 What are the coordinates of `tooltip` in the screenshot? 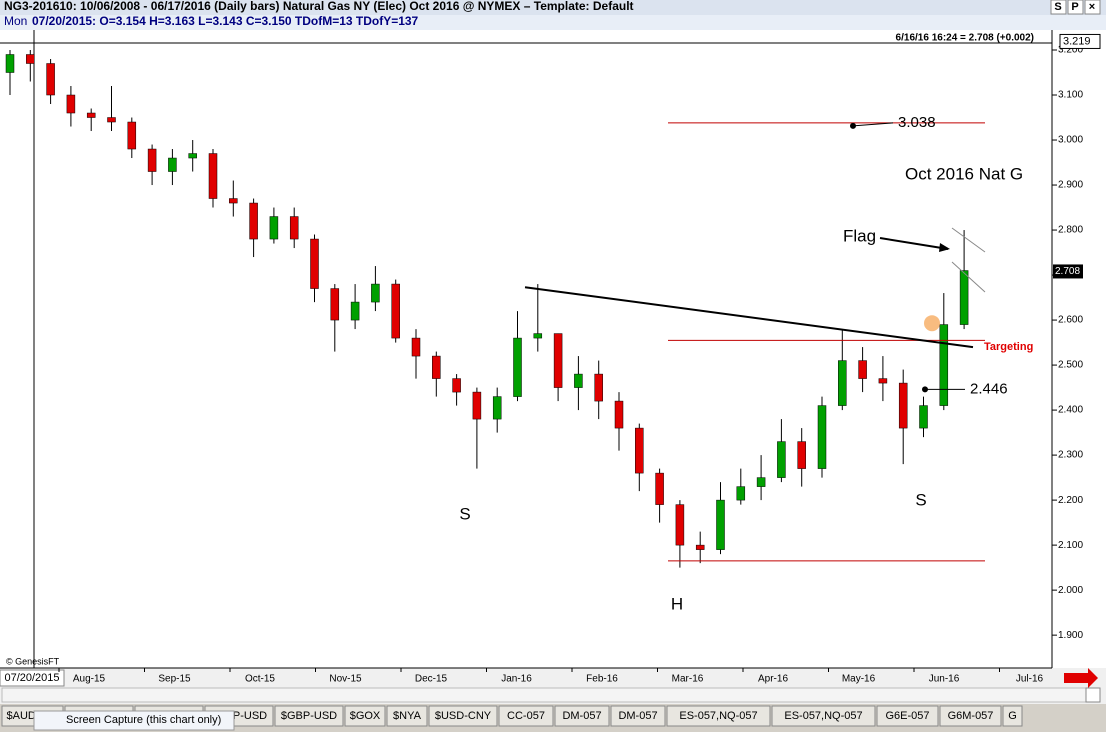 It's located at (134, 720).